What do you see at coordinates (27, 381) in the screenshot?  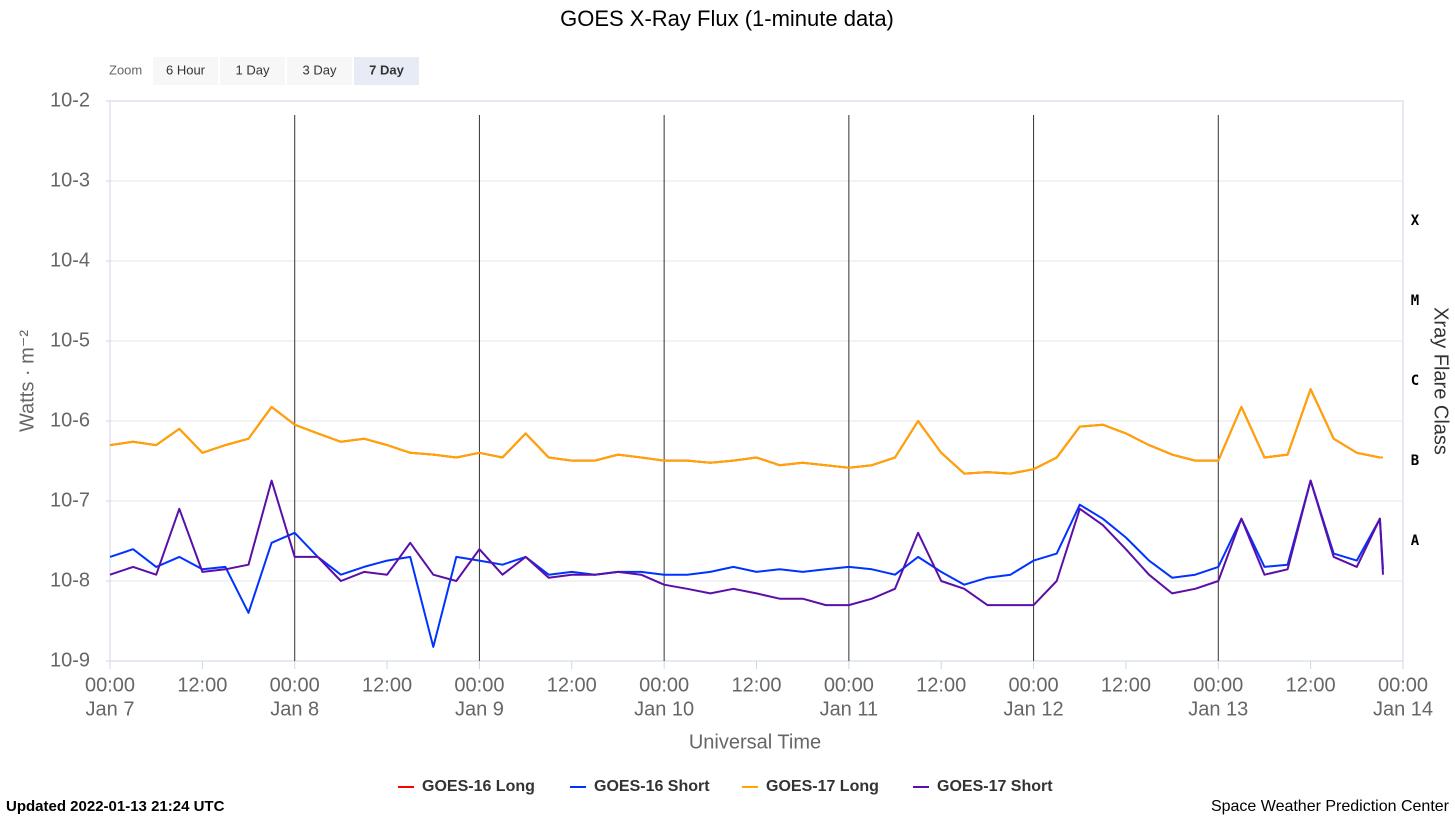 I see `y-axis-title: Watts · m⁻²` at bounding box center [27, 381].